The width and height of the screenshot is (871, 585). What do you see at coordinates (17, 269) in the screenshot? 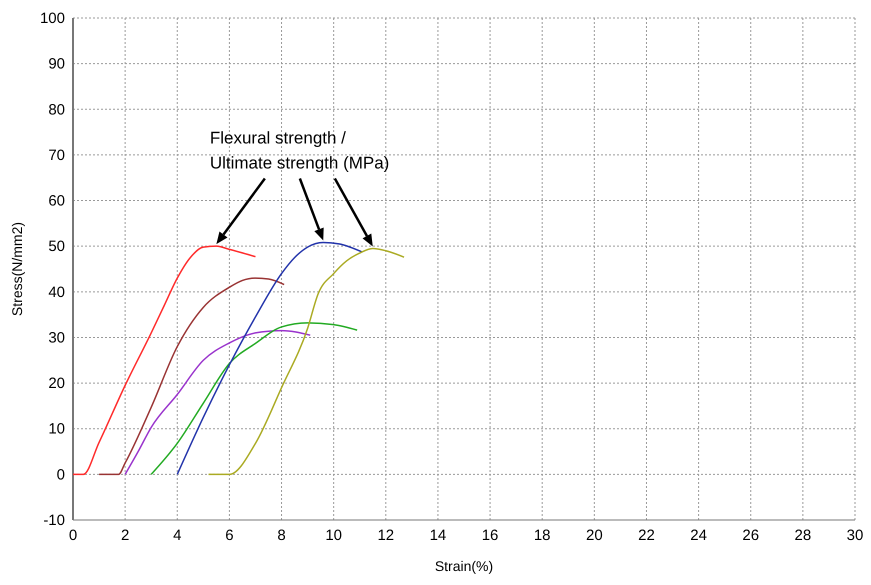
I see `y-axis-title: Stress(N/mm2)` at bounding box center [17, 269].